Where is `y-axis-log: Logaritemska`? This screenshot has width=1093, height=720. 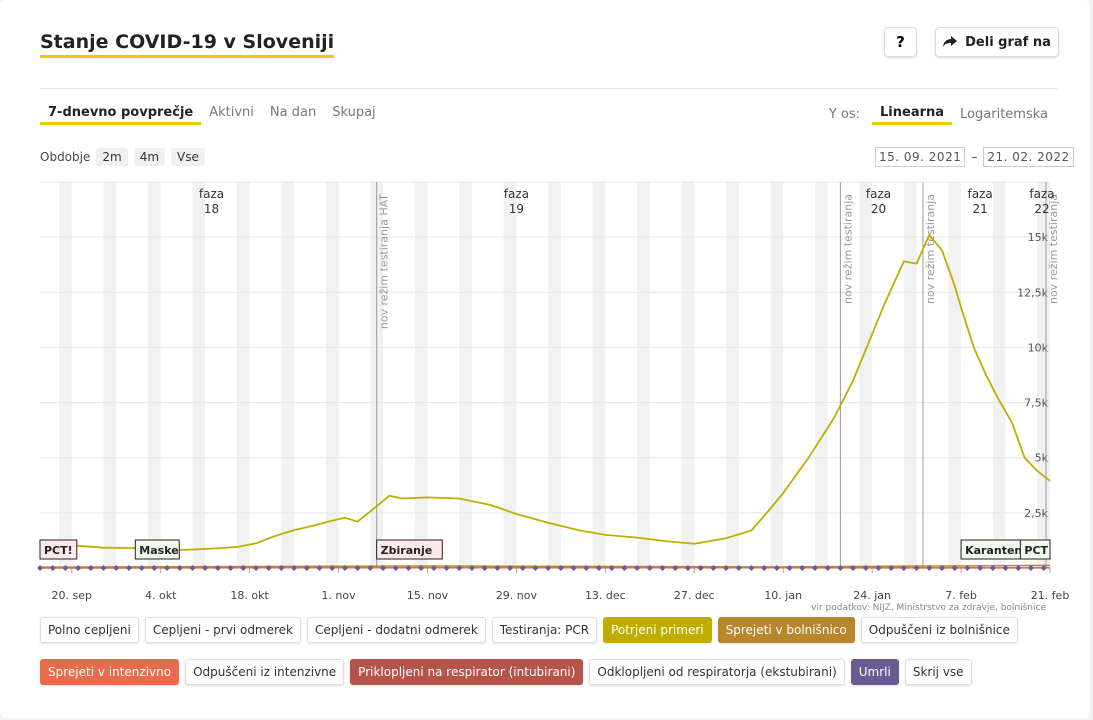 y-axis-log: Logaritemska is located at coordinates (1004, 114).